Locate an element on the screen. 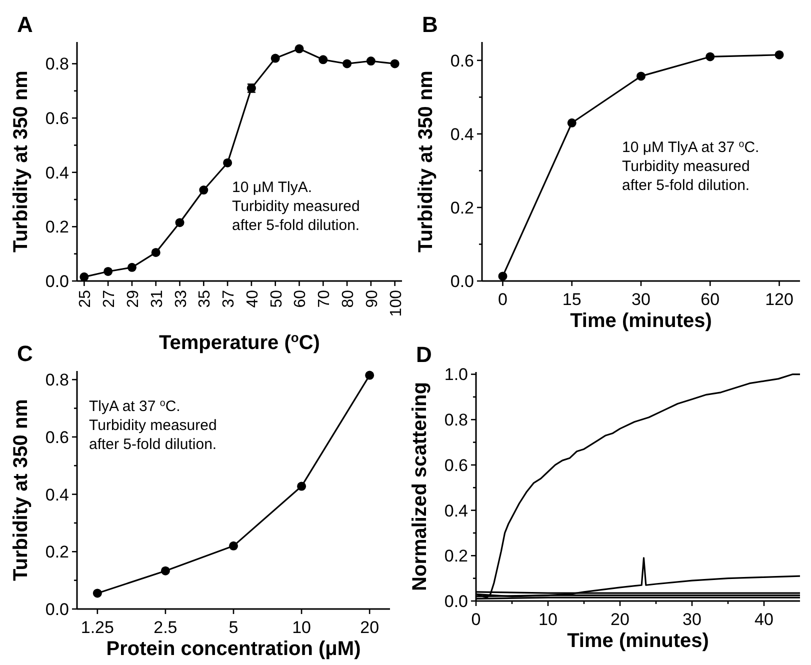 The width and height of the screenshot is (811, 665). x-tick-label: 25 is located at coordinates (85, 299).